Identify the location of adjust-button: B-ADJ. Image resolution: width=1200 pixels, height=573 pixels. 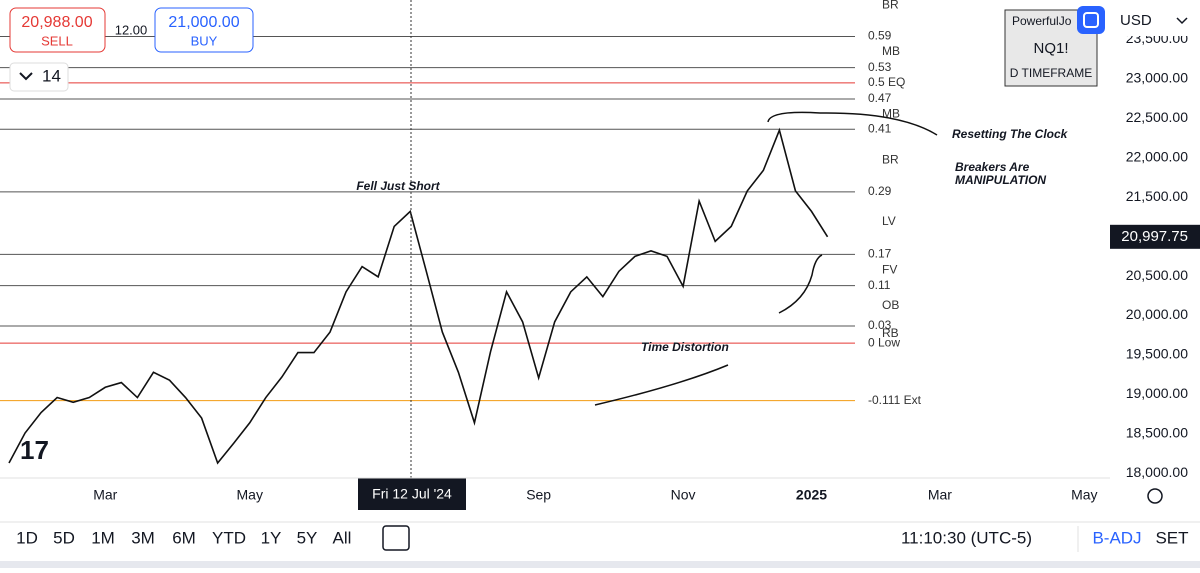
(1116, 537).